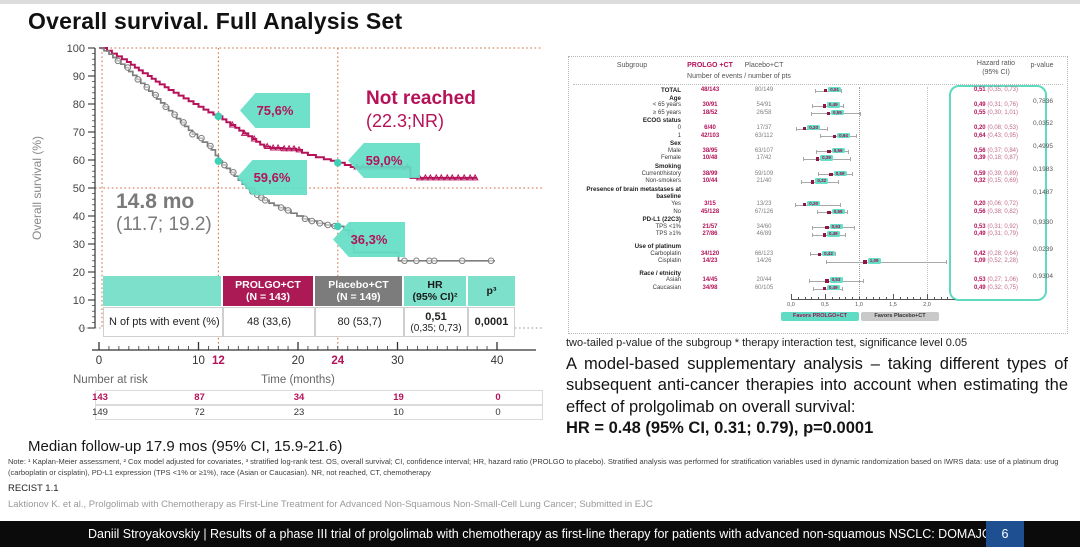 This screenshot has height=547, width=1080. What do you see at coordinates (1043, 276) in the screenshot?
I see `forest-interaction-pvalue: 0,9304` at bounding box center [1043, 276].